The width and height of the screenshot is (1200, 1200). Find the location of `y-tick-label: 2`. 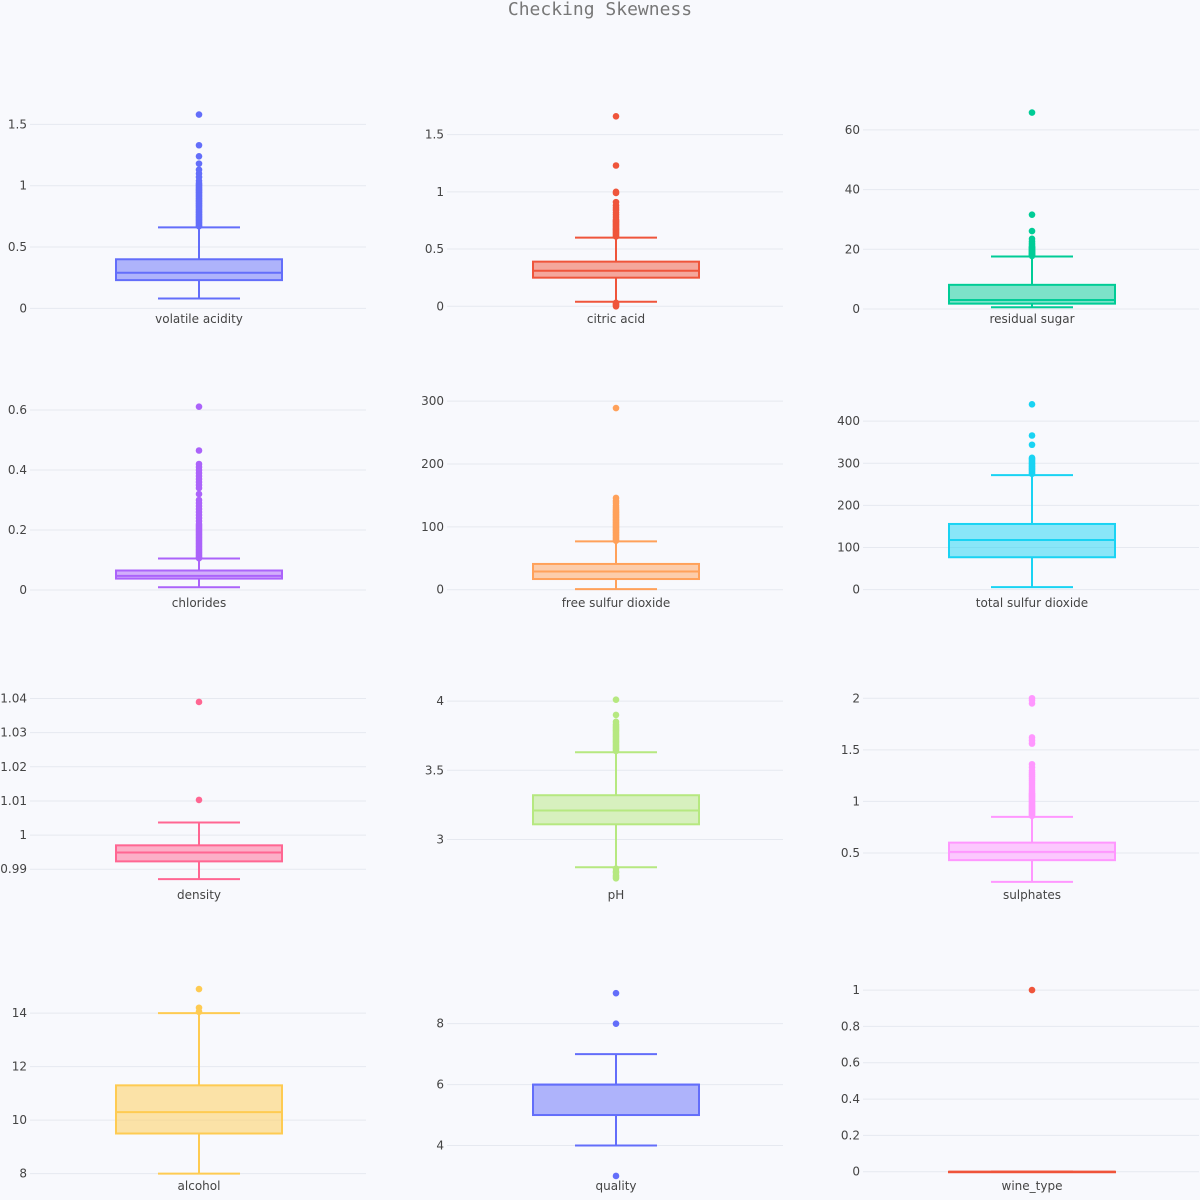

y-tick-label: 2 is located at coordinates (856, 698).